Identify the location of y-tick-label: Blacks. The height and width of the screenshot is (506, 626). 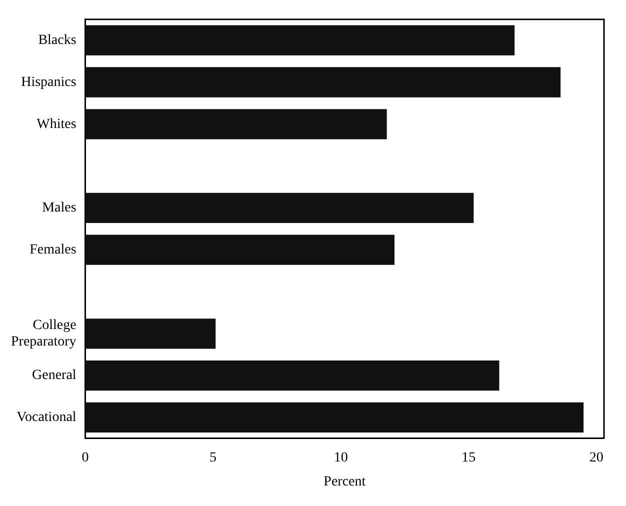
(57, 40).